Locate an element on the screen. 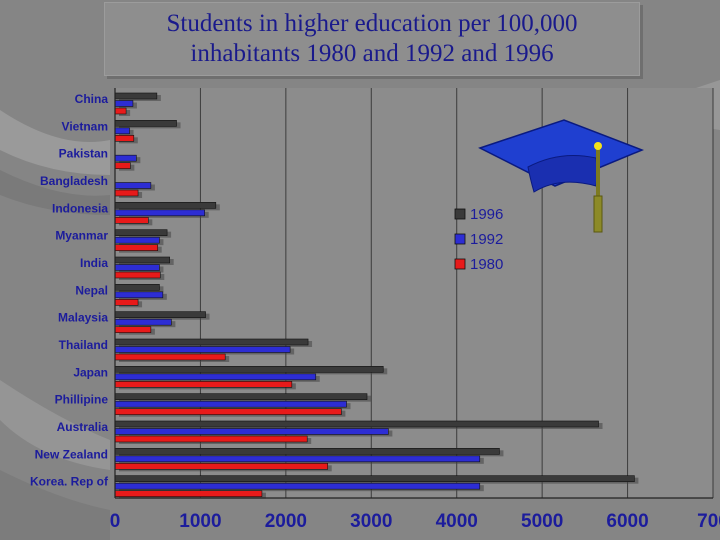 The width and height of the screenshot is (720, 540). bar-1996-australia is located at coordinates (356, 424).